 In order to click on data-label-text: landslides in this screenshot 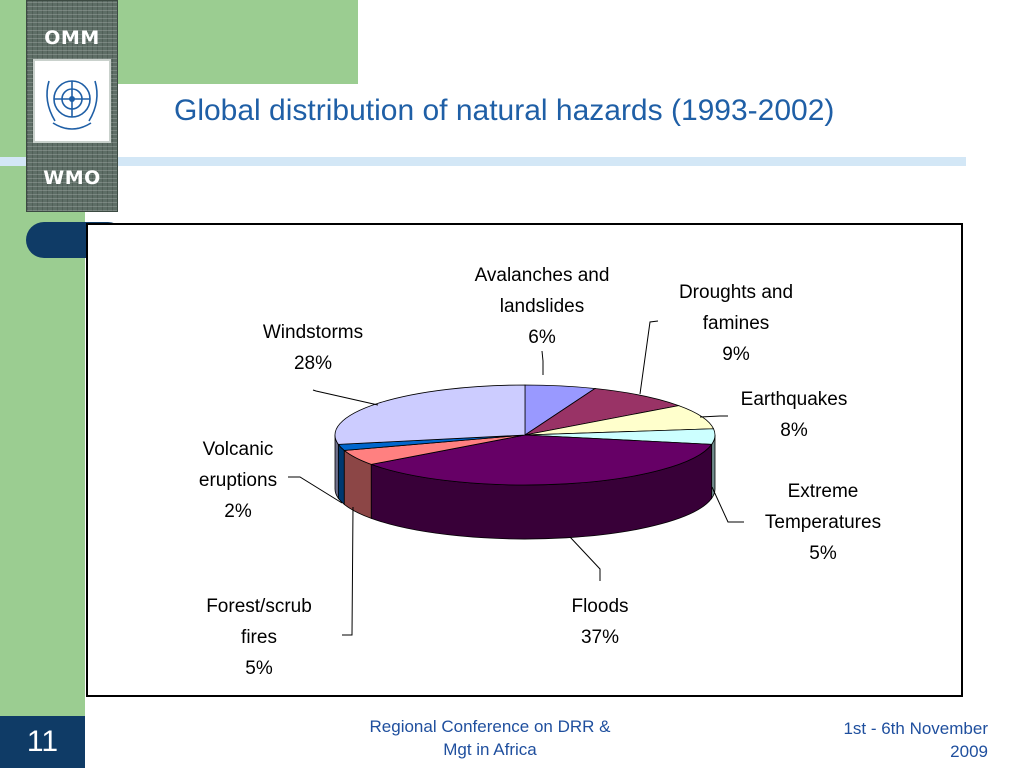, I will do `click(542, 306)`.